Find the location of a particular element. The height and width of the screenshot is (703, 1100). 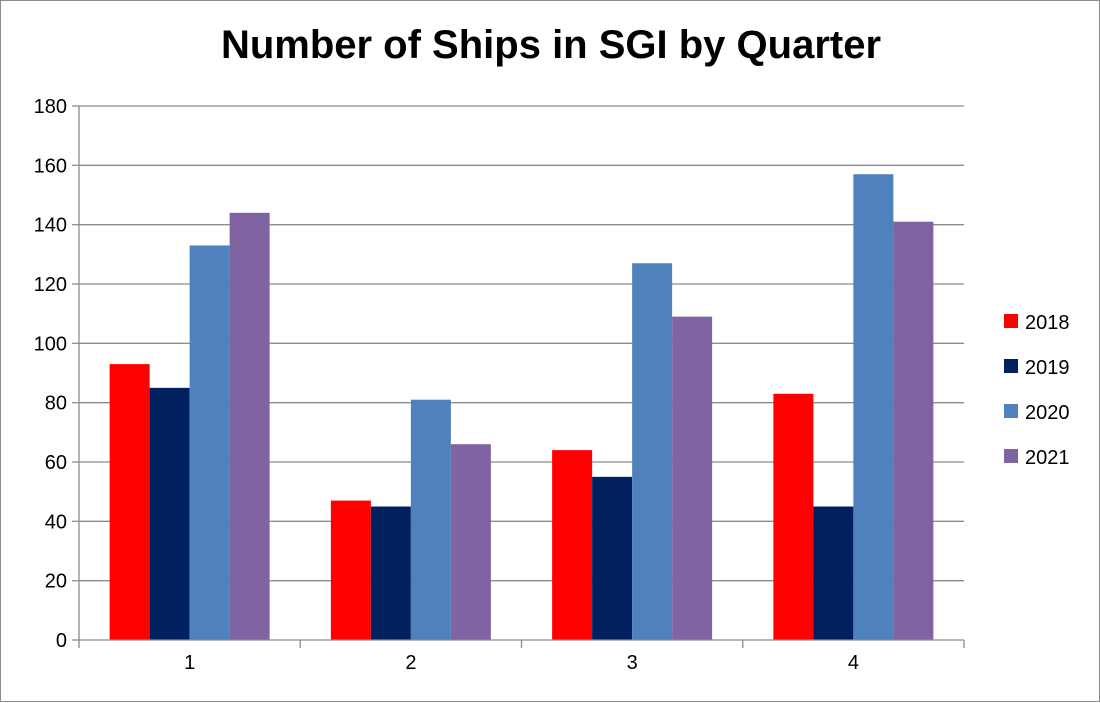

y-tick-label: 100 is located at coordinates (50, 344).